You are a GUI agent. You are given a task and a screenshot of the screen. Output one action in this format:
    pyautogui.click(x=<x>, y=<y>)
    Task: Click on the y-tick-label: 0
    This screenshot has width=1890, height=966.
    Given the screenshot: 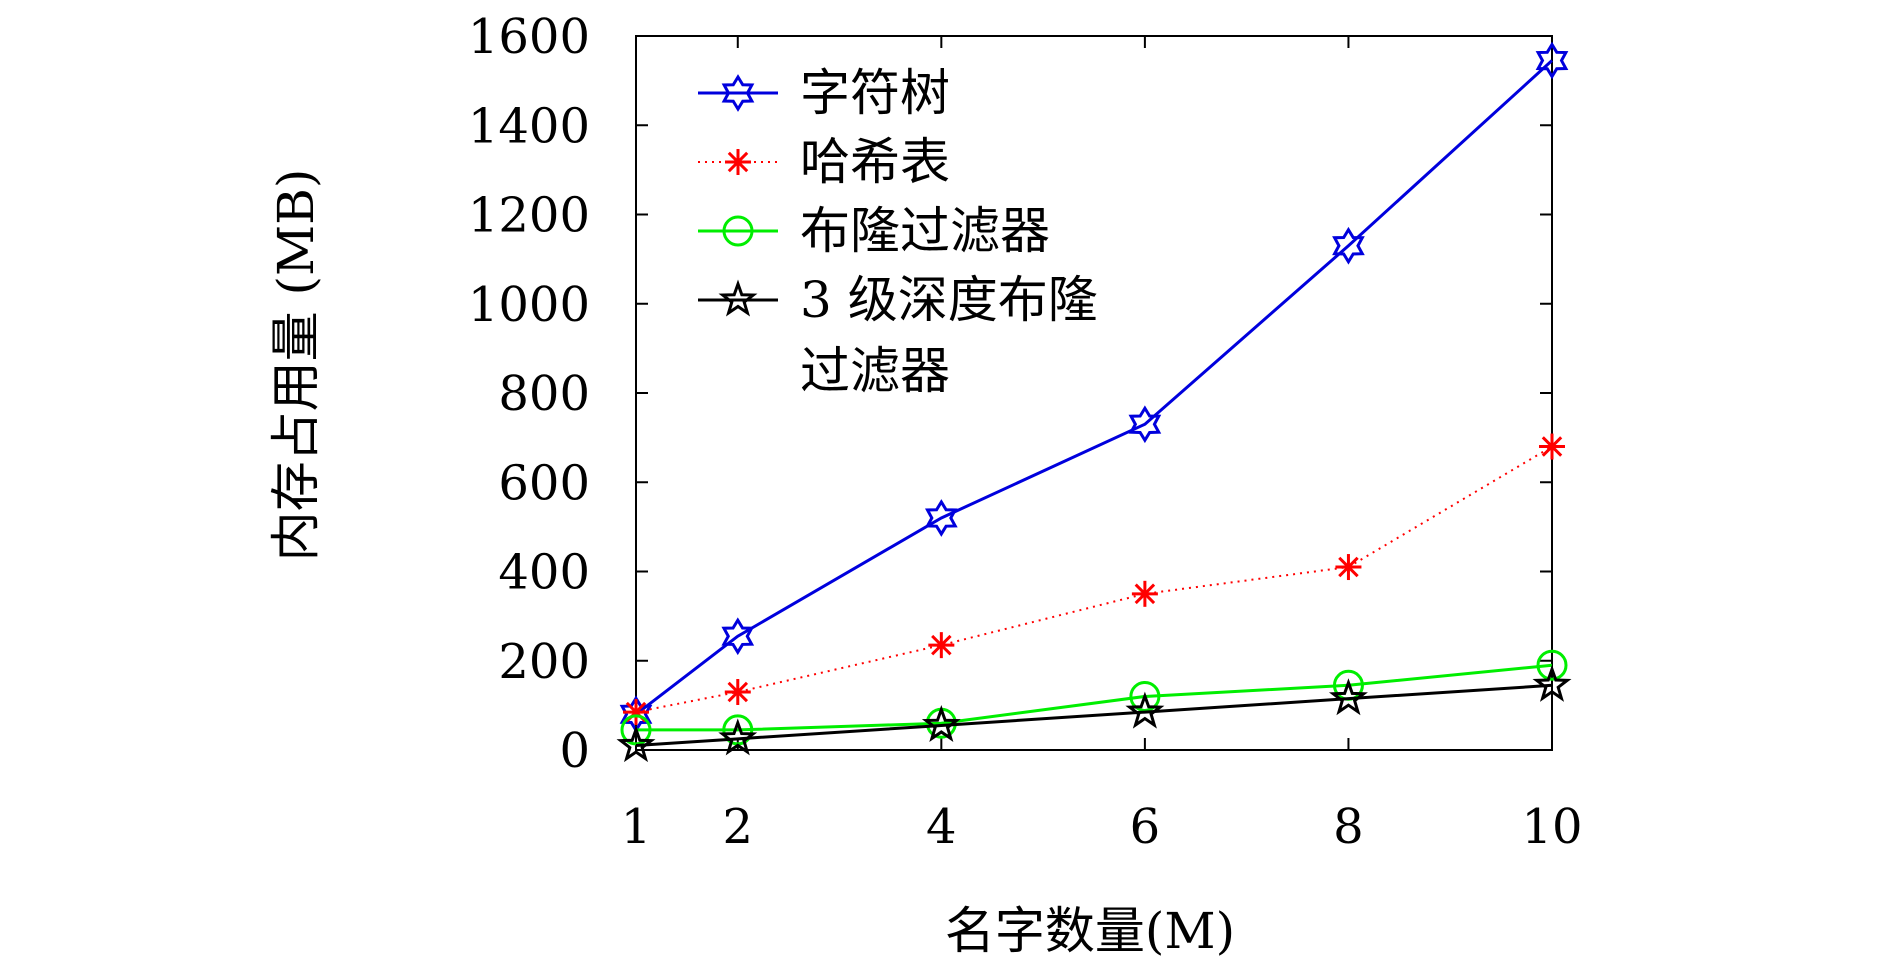 What is the action you would take?
    pyautogui.click(x=574, y=751)
    